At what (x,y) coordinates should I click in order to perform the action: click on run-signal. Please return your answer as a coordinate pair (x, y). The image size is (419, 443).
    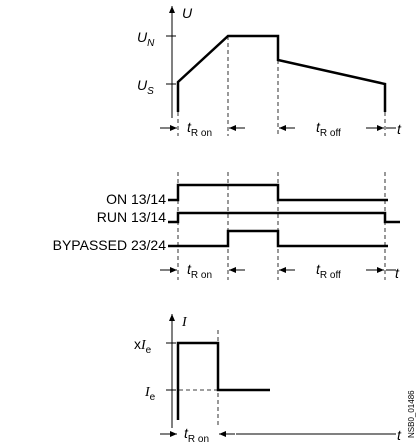
    Looking at the image, I should click on (284, 217).